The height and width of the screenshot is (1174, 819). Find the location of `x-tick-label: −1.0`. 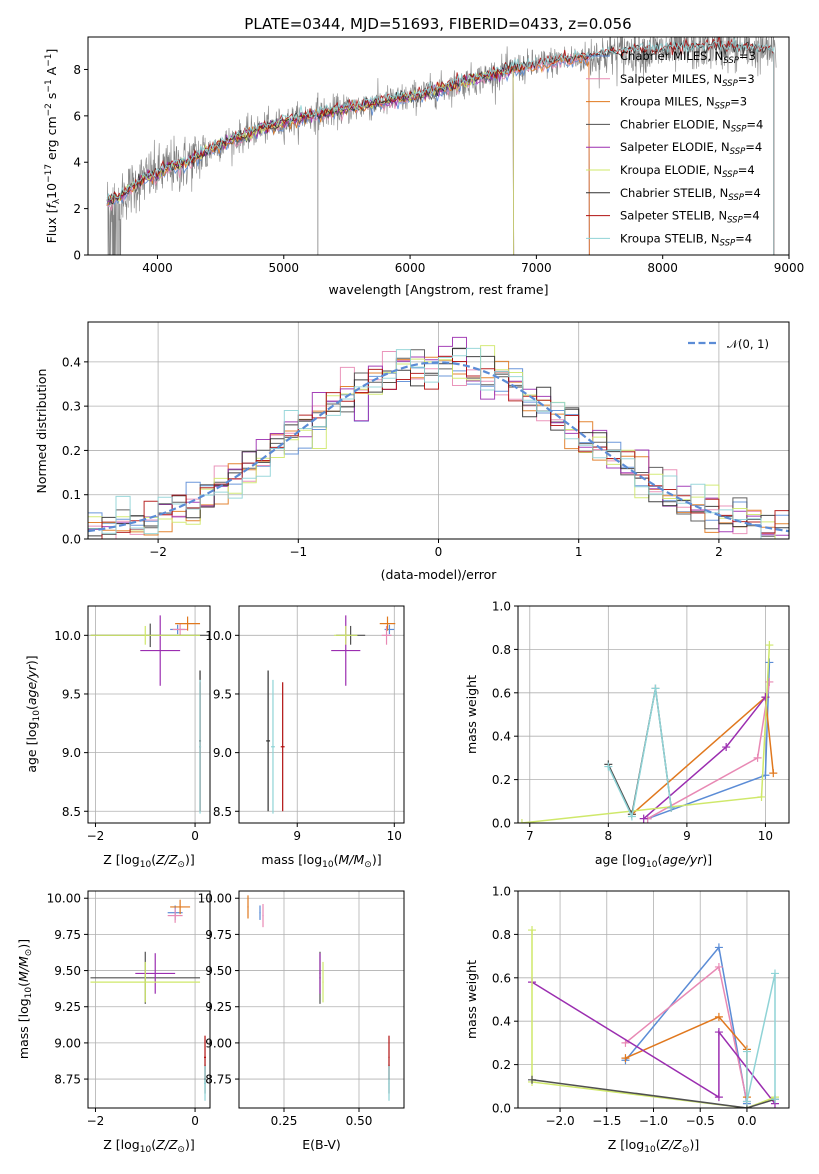

x-tick-label: −1.0 is located at coordinates (653, 1121).